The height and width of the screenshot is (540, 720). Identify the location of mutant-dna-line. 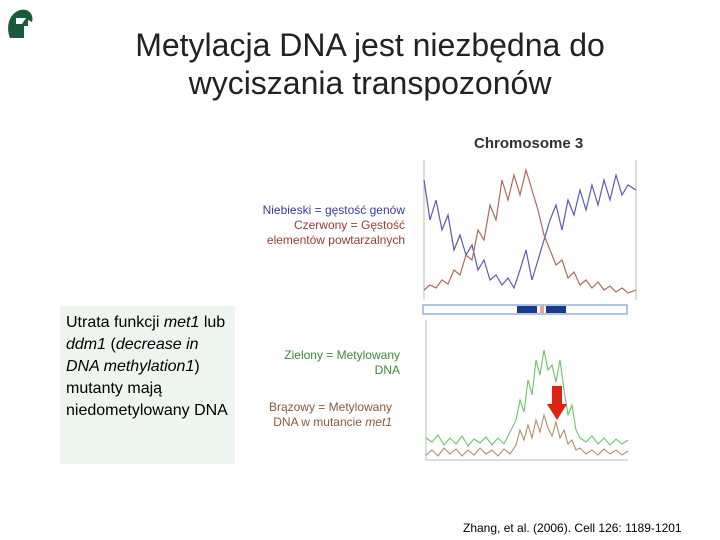
(527, 434).